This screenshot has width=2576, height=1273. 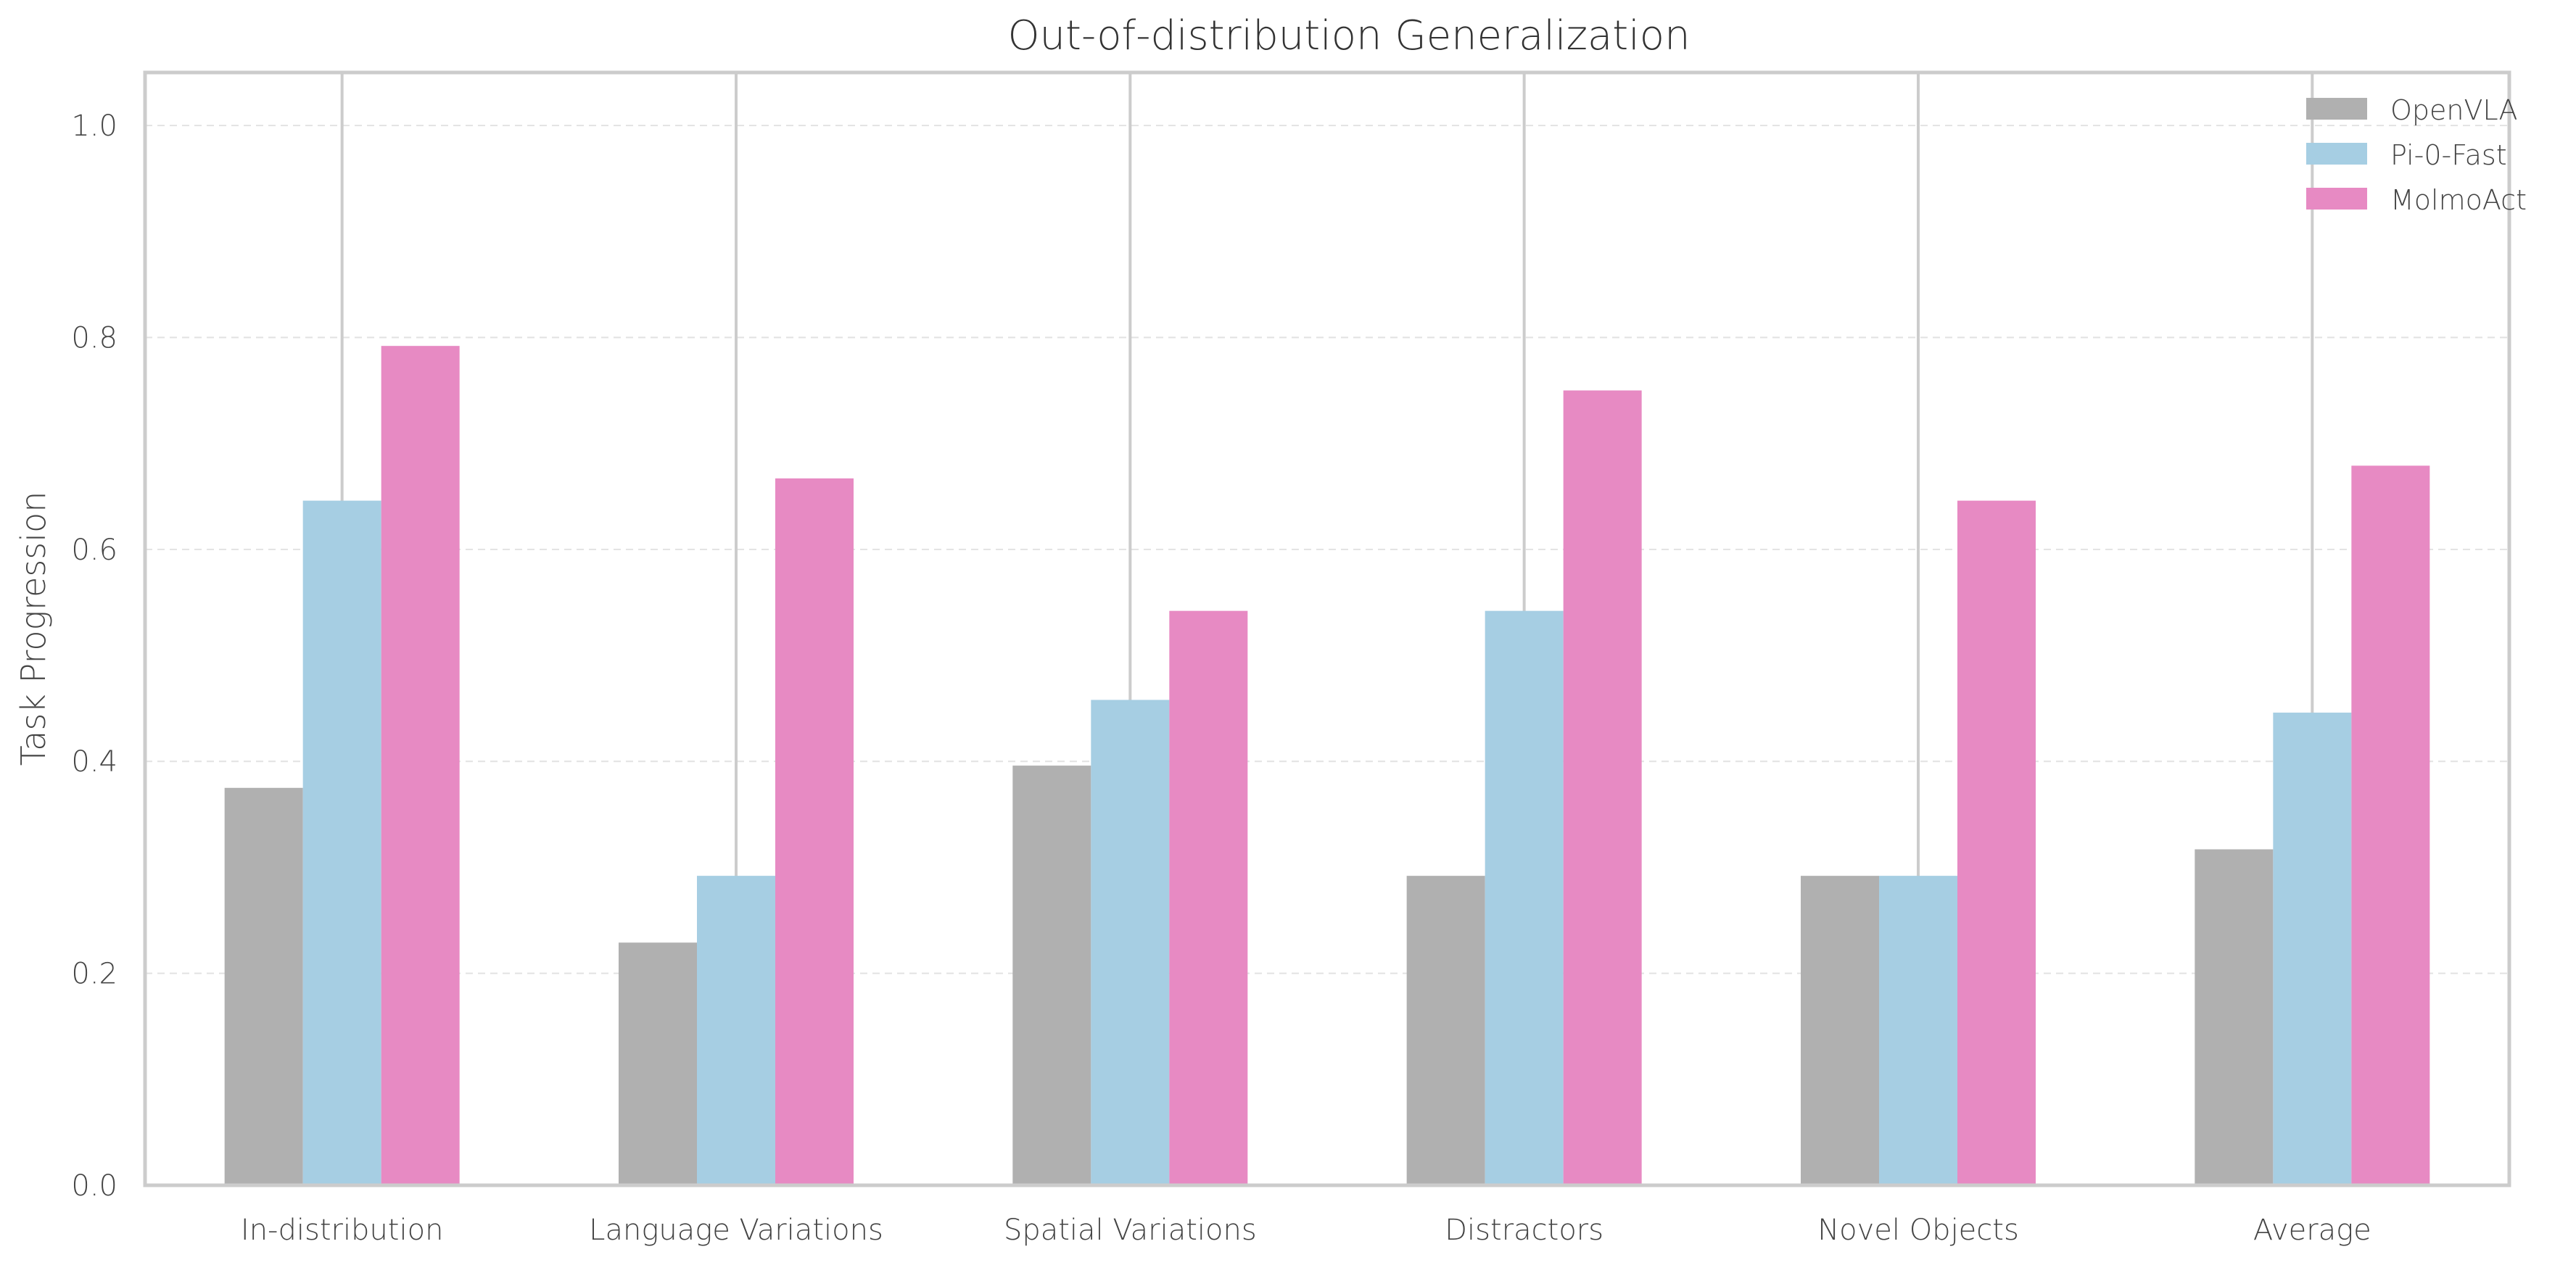 What do you see at coordinates (33, 629) in the screenshot?
I see `y-axis-label: Task Progression` at bounding box center [33, 629].